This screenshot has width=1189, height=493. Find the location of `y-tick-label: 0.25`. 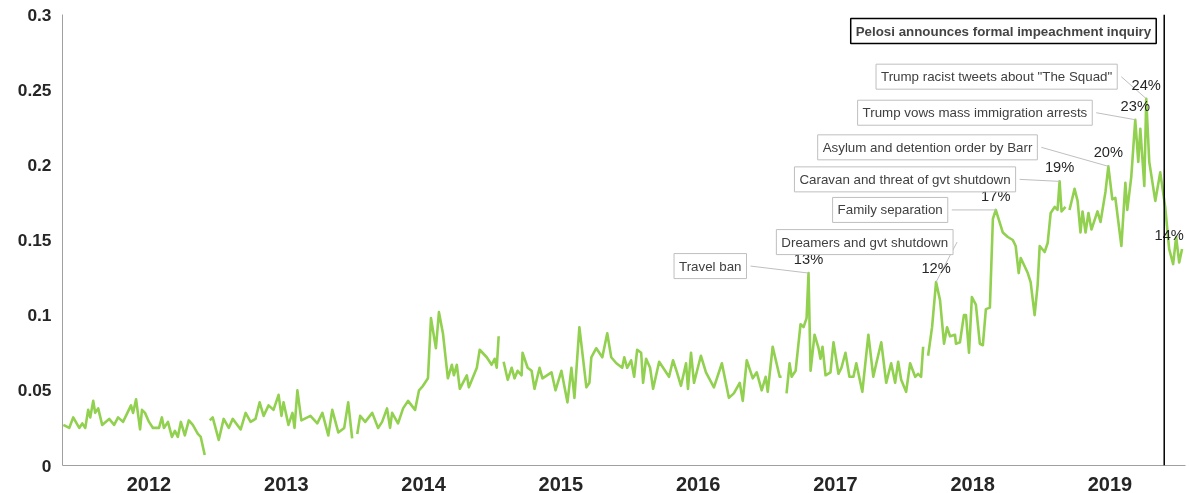

y-tick-label: 0.25 is located at coordinates (34, 89).